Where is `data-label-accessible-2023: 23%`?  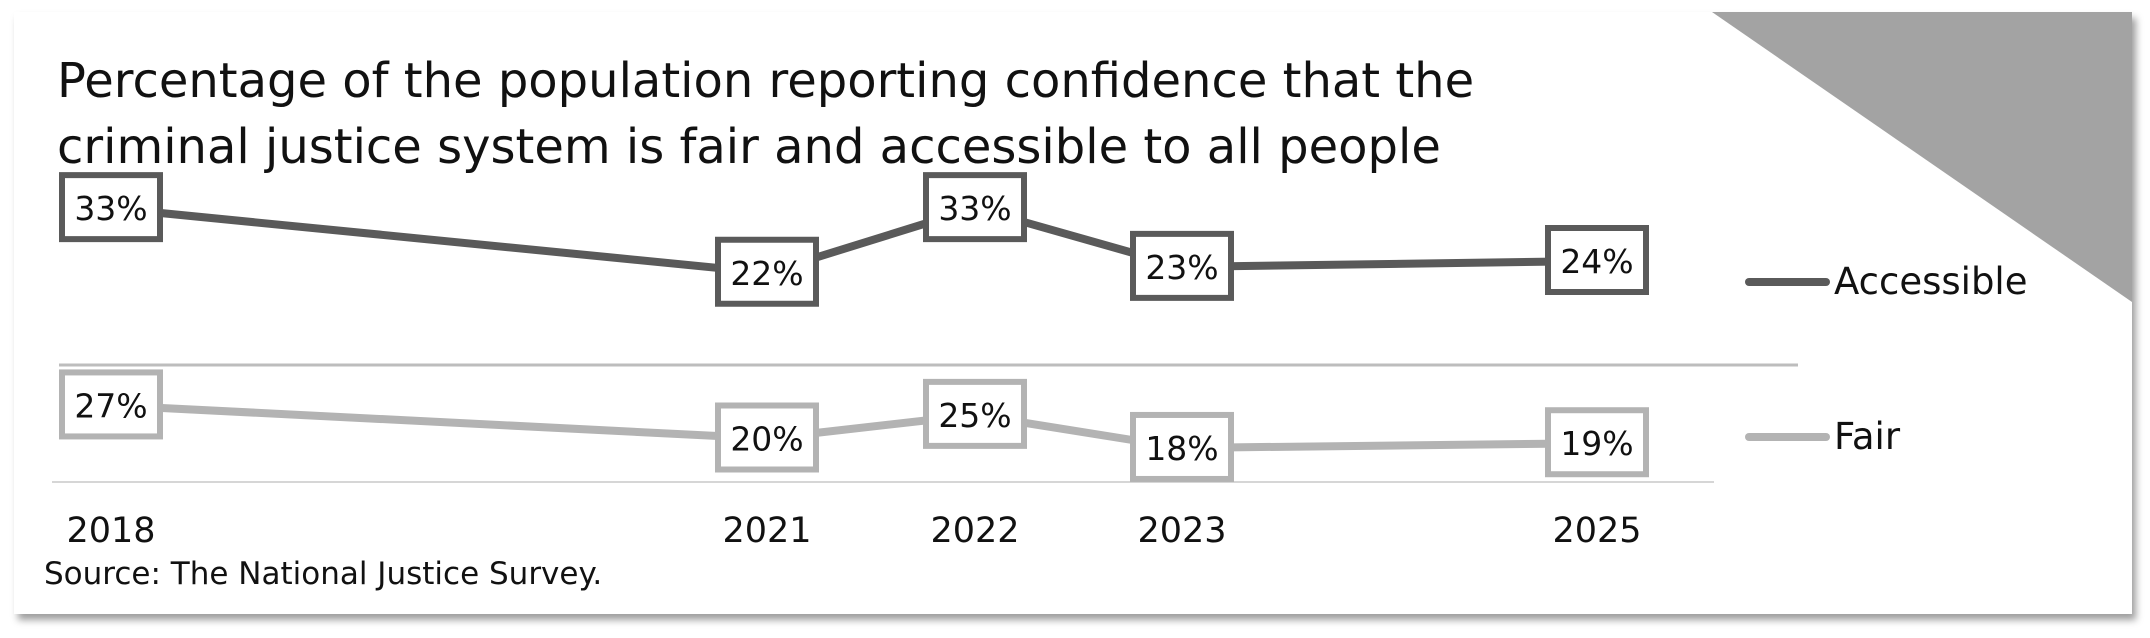 data-label-accessible-2023: 23% is located at coordinates (1181, 267).